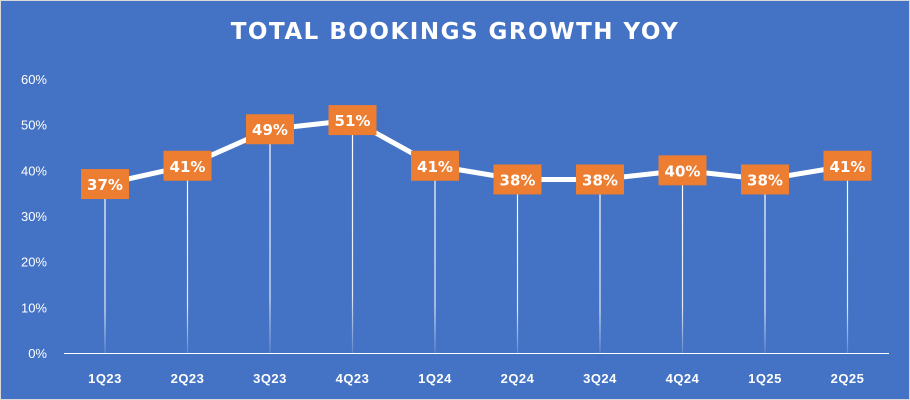  What do you see at coordinates (476, 152) in the screenshot?
I see `series-line` at bounding box center [476, 152].